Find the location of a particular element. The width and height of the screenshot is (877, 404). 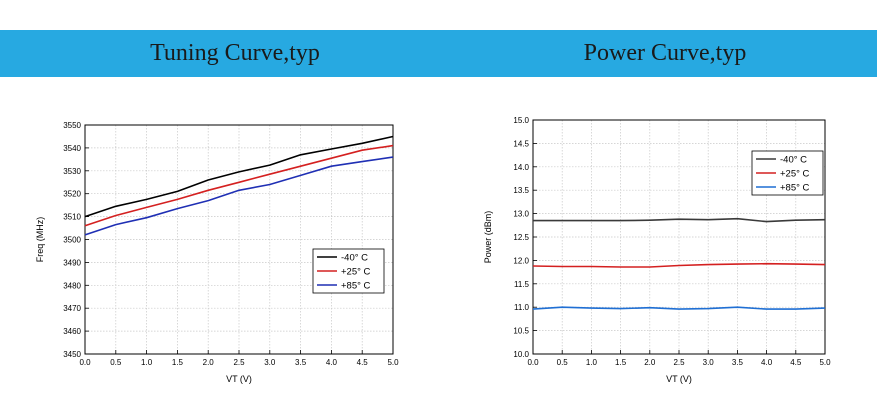

power-y-tick-label: 11.5 is located at coordinates (522, 284).